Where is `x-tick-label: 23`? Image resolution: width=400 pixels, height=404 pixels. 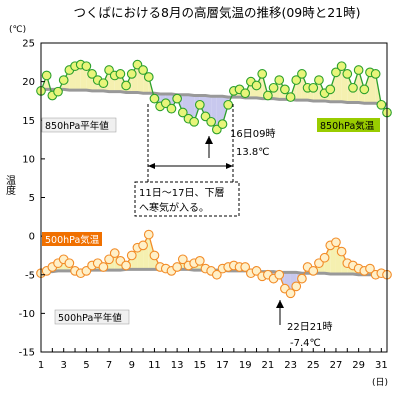 x-tick-label: 23 is located at coordinates (290, 365).